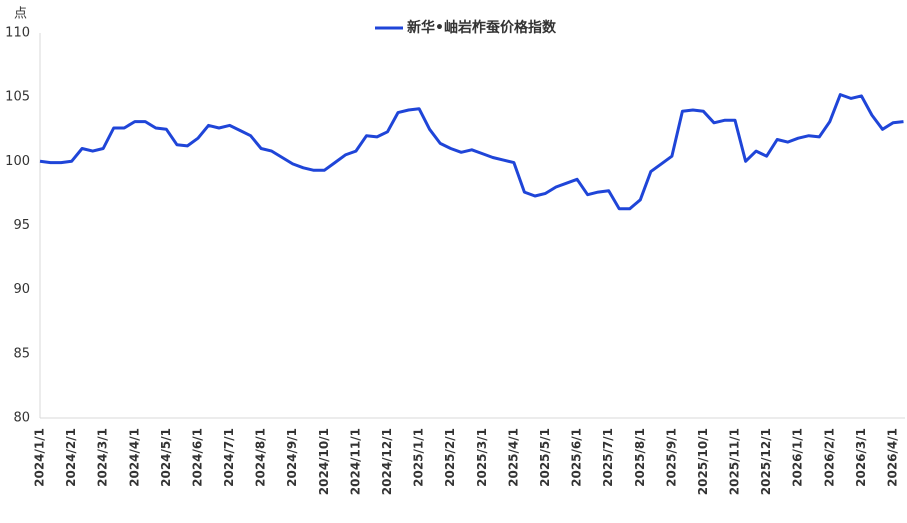 The image size is (907, 523). I want to click on y-tick-label: 105, so click(17, 97).